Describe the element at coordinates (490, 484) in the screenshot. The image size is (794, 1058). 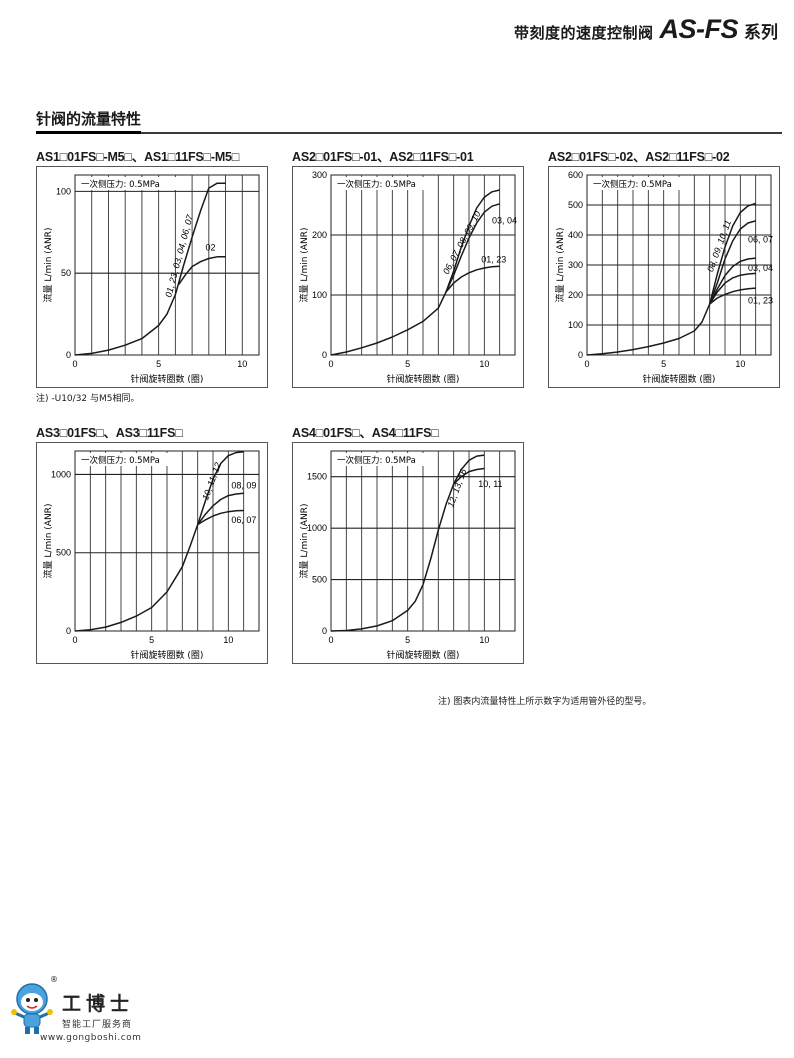
I see `series-annotation: 10, 11` at that location.